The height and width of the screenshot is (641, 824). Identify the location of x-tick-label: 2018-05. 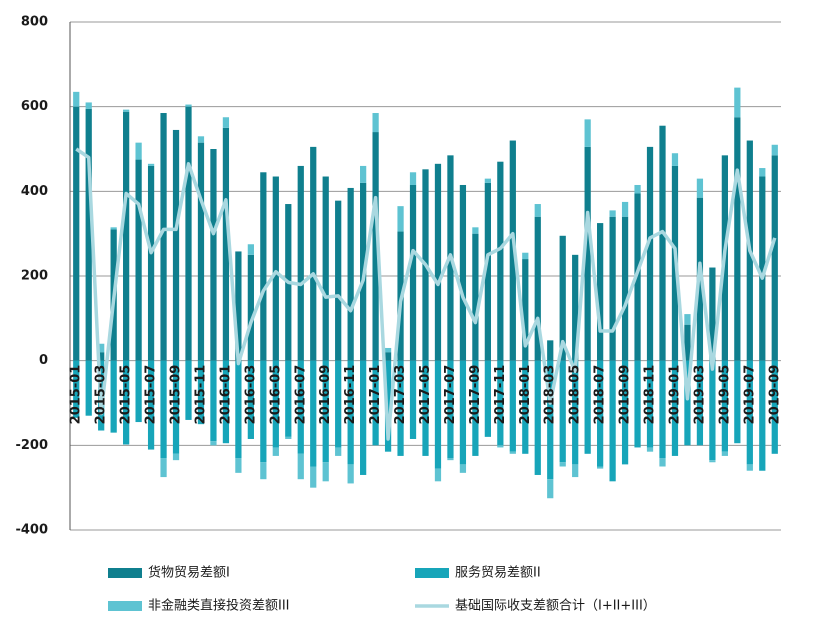
(575, 395).